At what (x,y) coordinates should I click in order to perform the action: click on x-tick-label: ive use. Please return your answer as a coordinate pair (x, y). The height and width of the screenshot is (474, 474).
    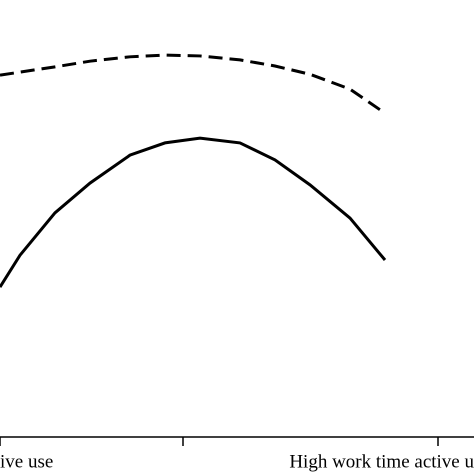
    Looking at the image, I should click on (26, 461).